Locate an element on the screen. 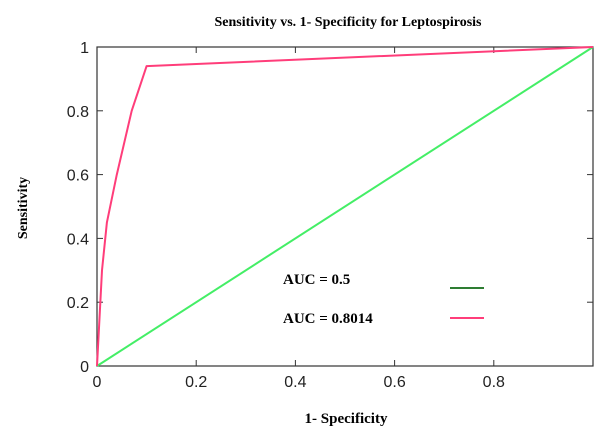 The width and height of the screenshot is (596, 431). legend-label-auc-08014: AUC = 0.8014 is located at coordinates (328, 319).